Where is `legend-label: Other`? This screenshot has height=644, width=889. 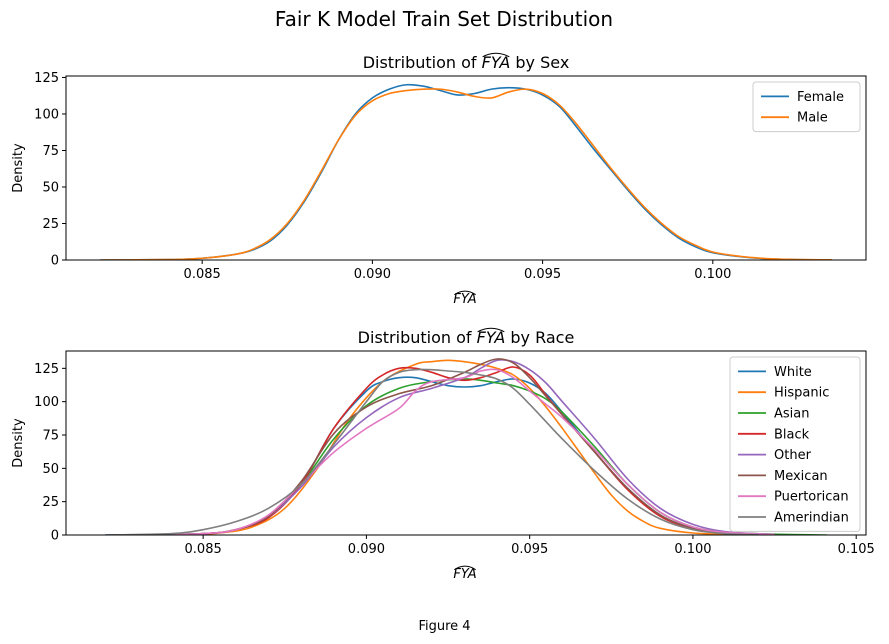
legend-label: Other is located at coordinates (793, 455).